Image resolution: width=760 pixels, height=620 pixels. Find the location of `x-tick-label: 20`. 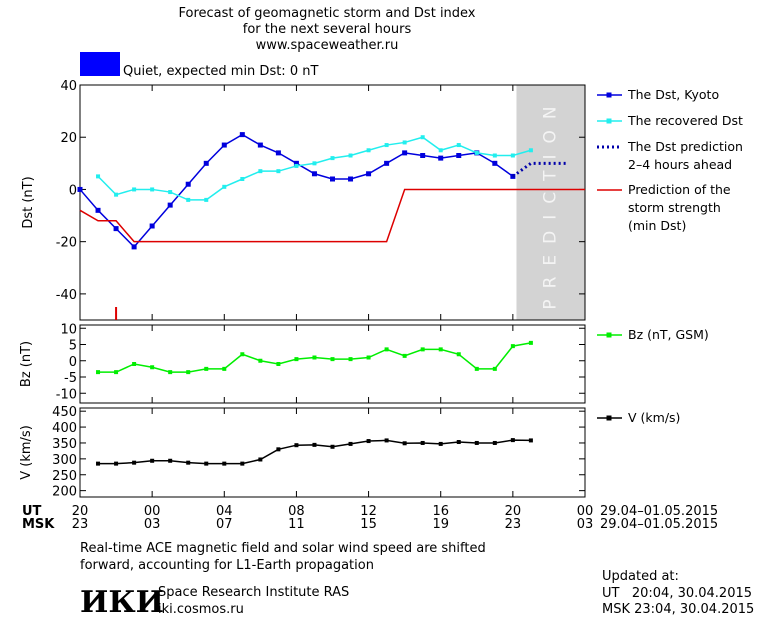

x-tick-label: 20 is located at coordinates (80, 511).